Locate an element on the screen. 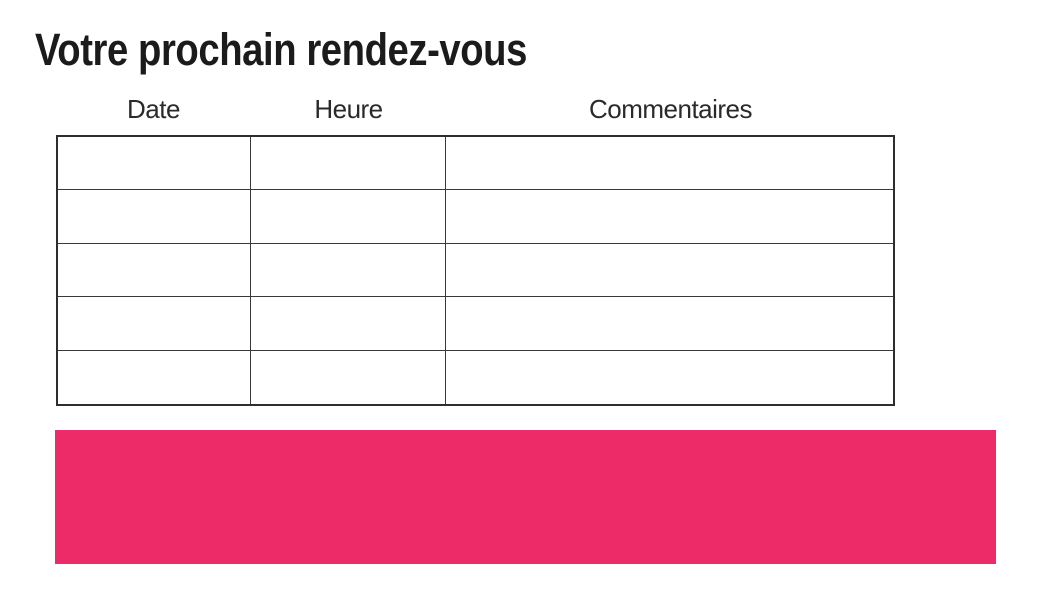 This screenshot has height=600, width=1050. column-header-heure: Heure is located at coordinates (348, 108).